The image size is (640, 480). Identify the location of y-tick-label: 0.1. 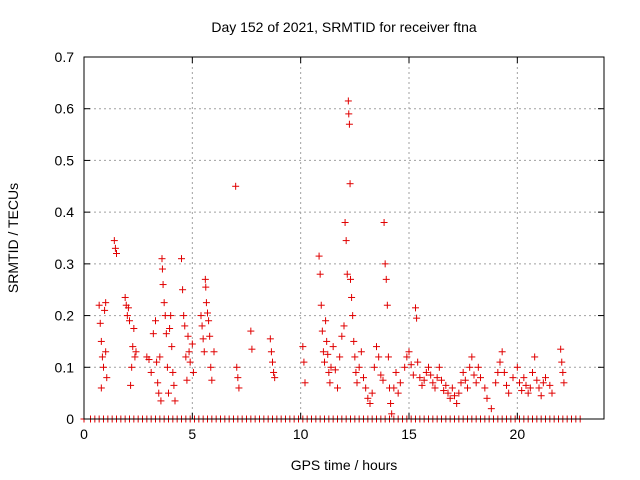
(65, 367).